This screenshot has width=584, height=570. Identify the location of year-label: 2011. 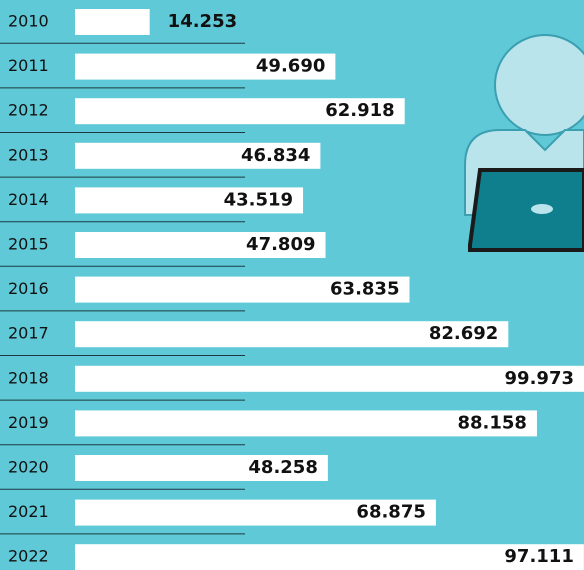
(28, 65).